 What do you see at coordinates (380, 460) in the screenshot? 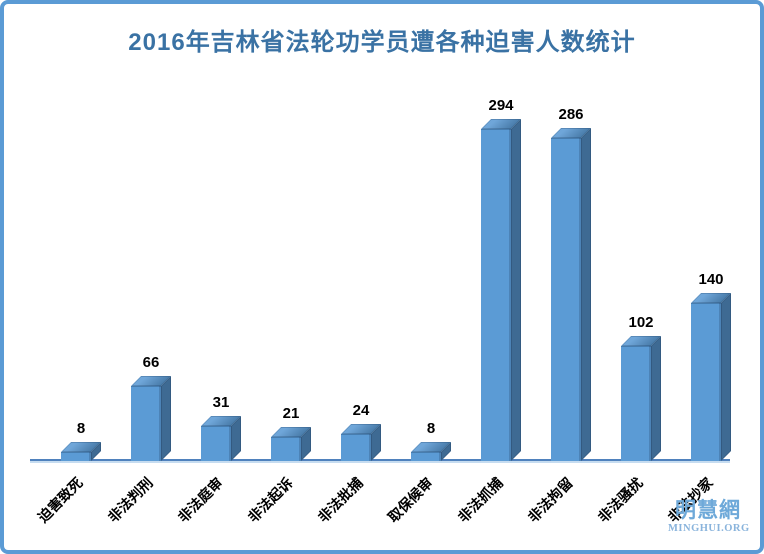
I see `x-axis-line` at bounding box center [380, 460].